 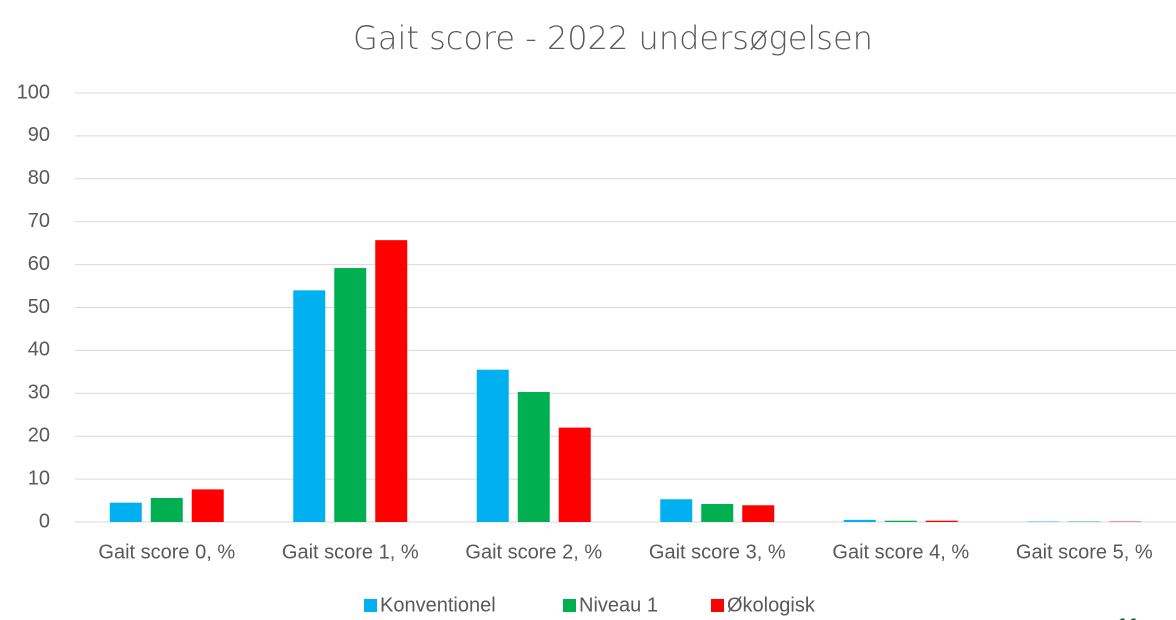 I want to click on y-tick-label: 70, so click(x=39, y=221).